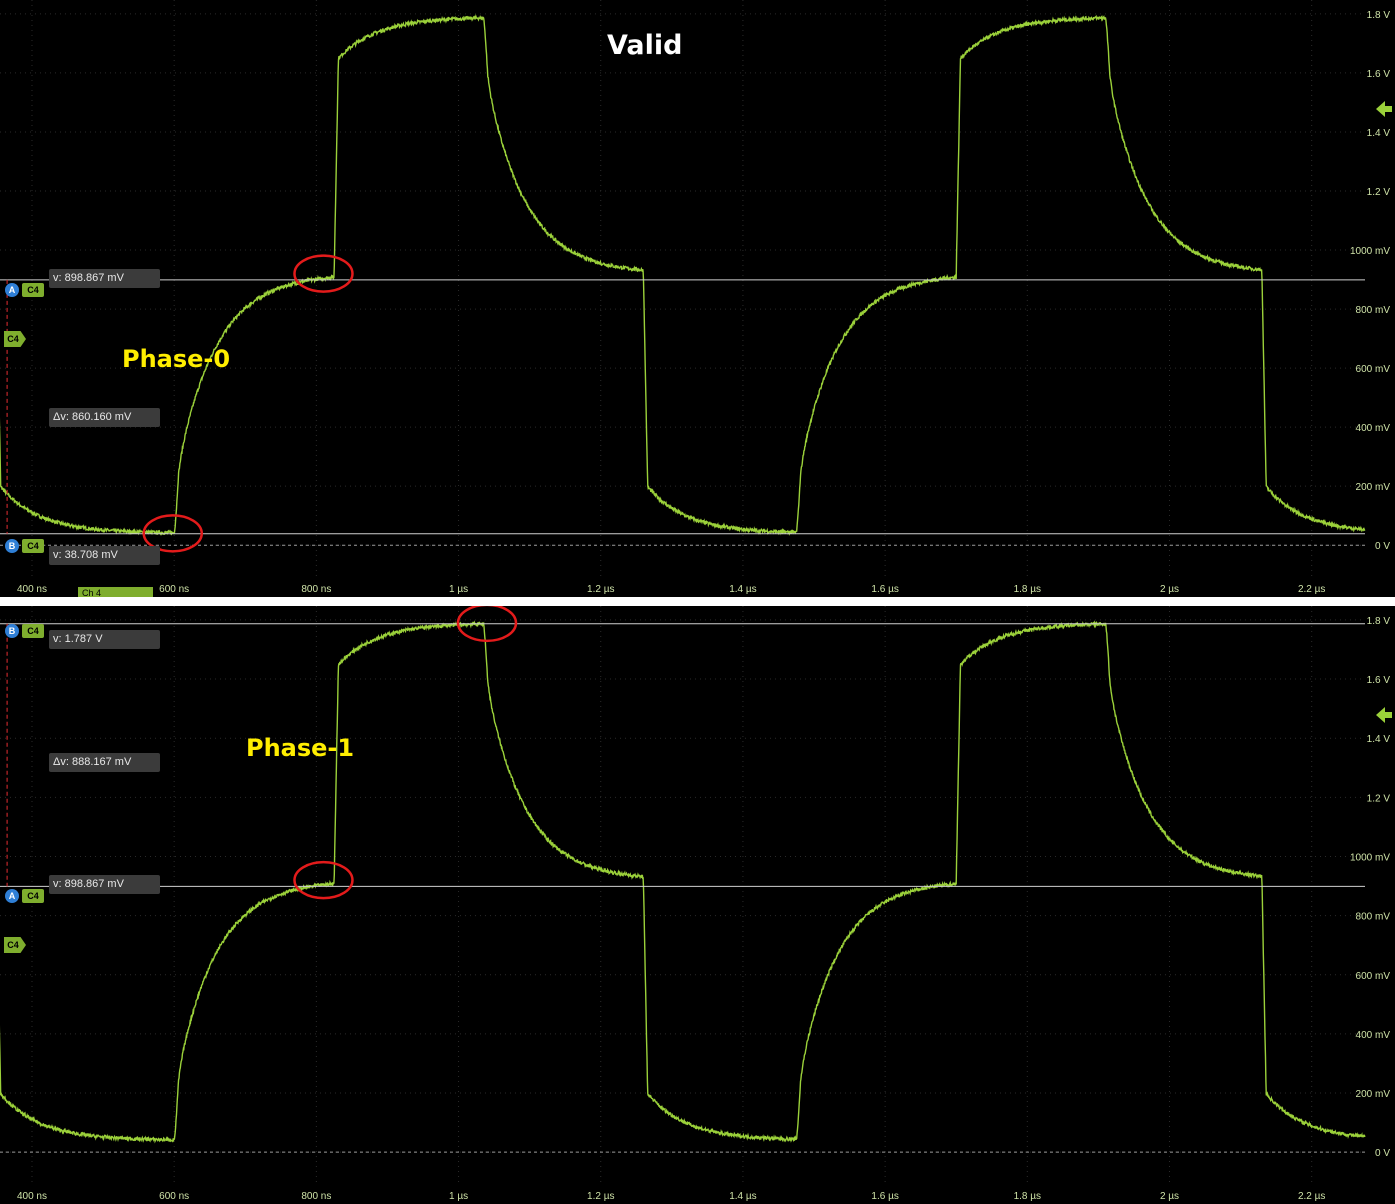 The width and height of the screenshot is (1395, 1204). Describe the element at coordinates (176, 359) in the screenshot. I see `phase-annotation: Phase-0` at that location.